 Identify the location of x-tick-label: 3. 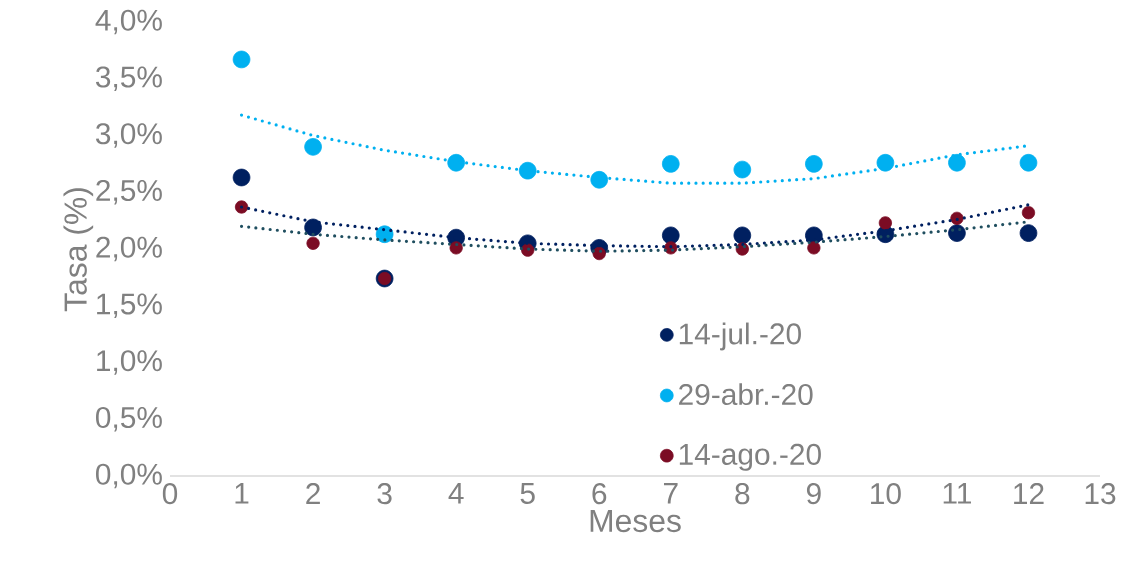
(384, 494).